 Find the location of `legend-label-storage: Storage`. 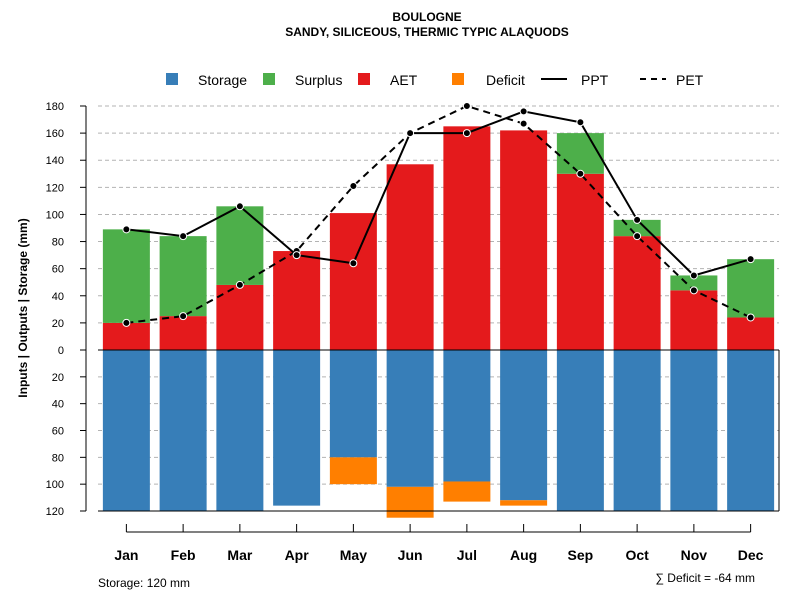

legend-label-storage: Storage is located at coordinates (222, 80).